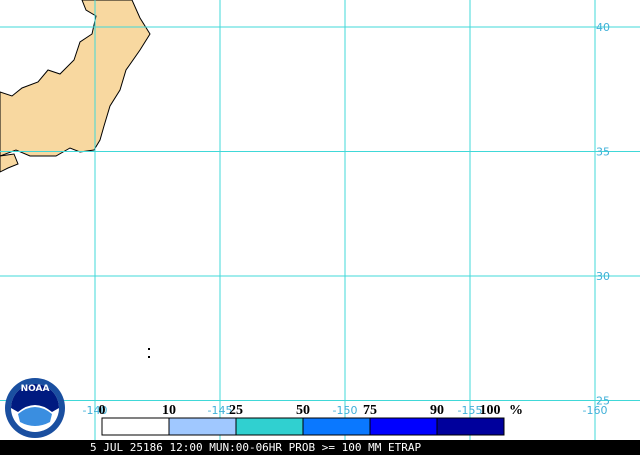  I want to click on lon-label: -150, so click(345, 410).